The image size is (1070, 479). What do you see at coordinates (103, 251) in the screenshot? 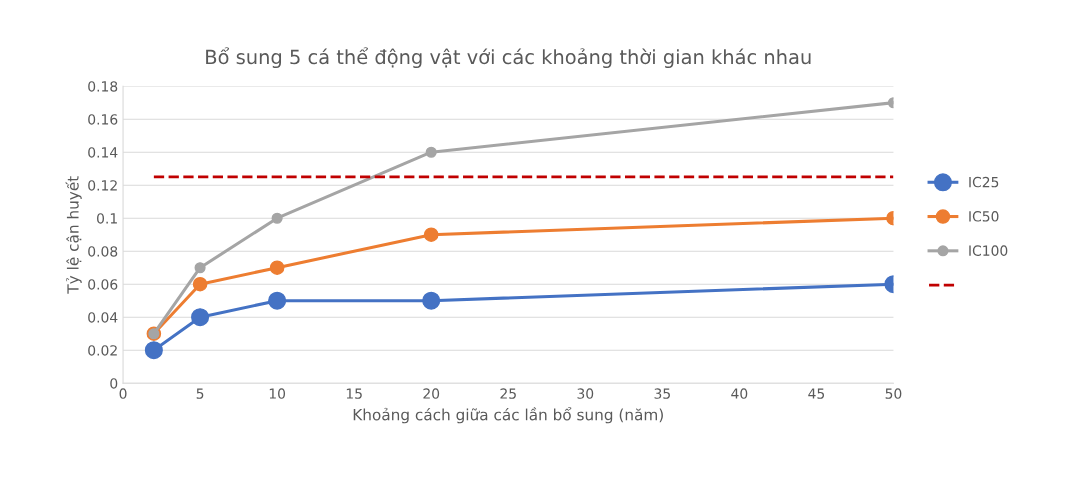
I see `y-tick-label: 0.08` at bounding box center [103, 251].